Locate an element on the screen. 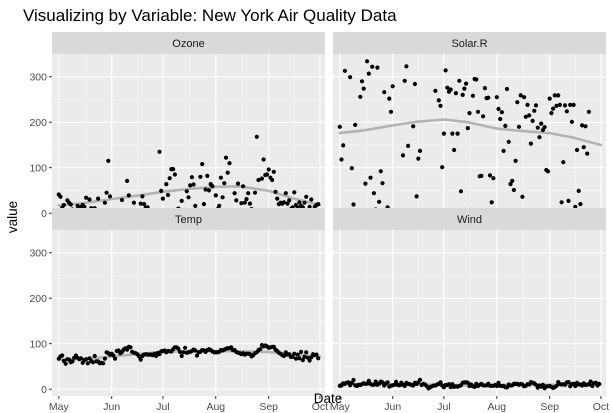 The width and height of the screenshot is (612, 413). x-tick-label: Jun is located at coordinates (392, 407).